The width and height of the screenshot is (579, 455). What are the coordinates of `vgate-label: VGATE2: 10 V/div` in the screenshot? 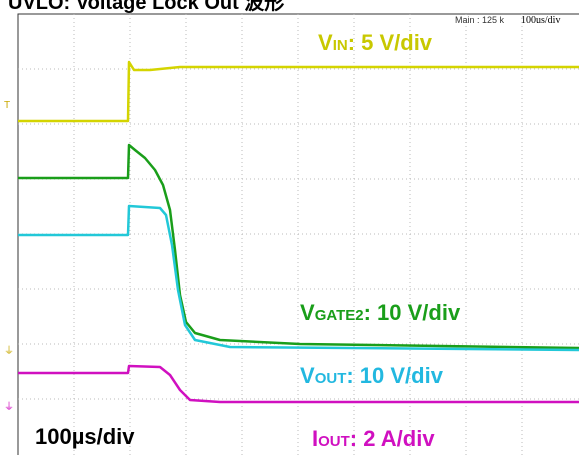 It's located at (380, 312).